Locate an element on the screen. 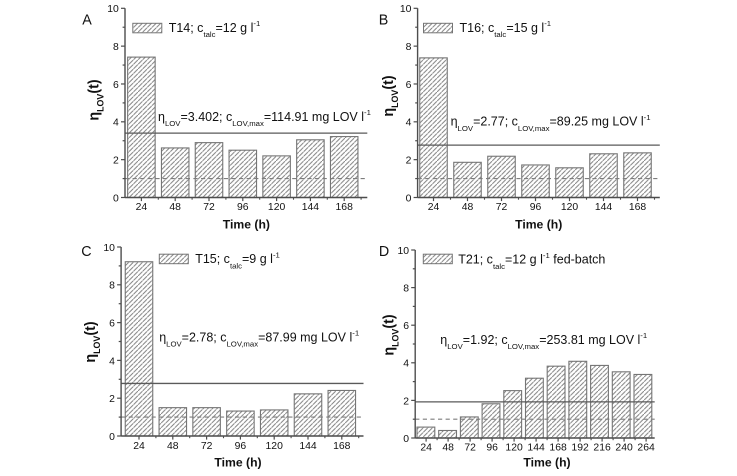  svg-text:ηLOV=3.402; cLOV,max=114.91 mg: ηLOV=3.402; cLOV,max=114.91 mg LOV l-1 is located at coordinates (264, 118).